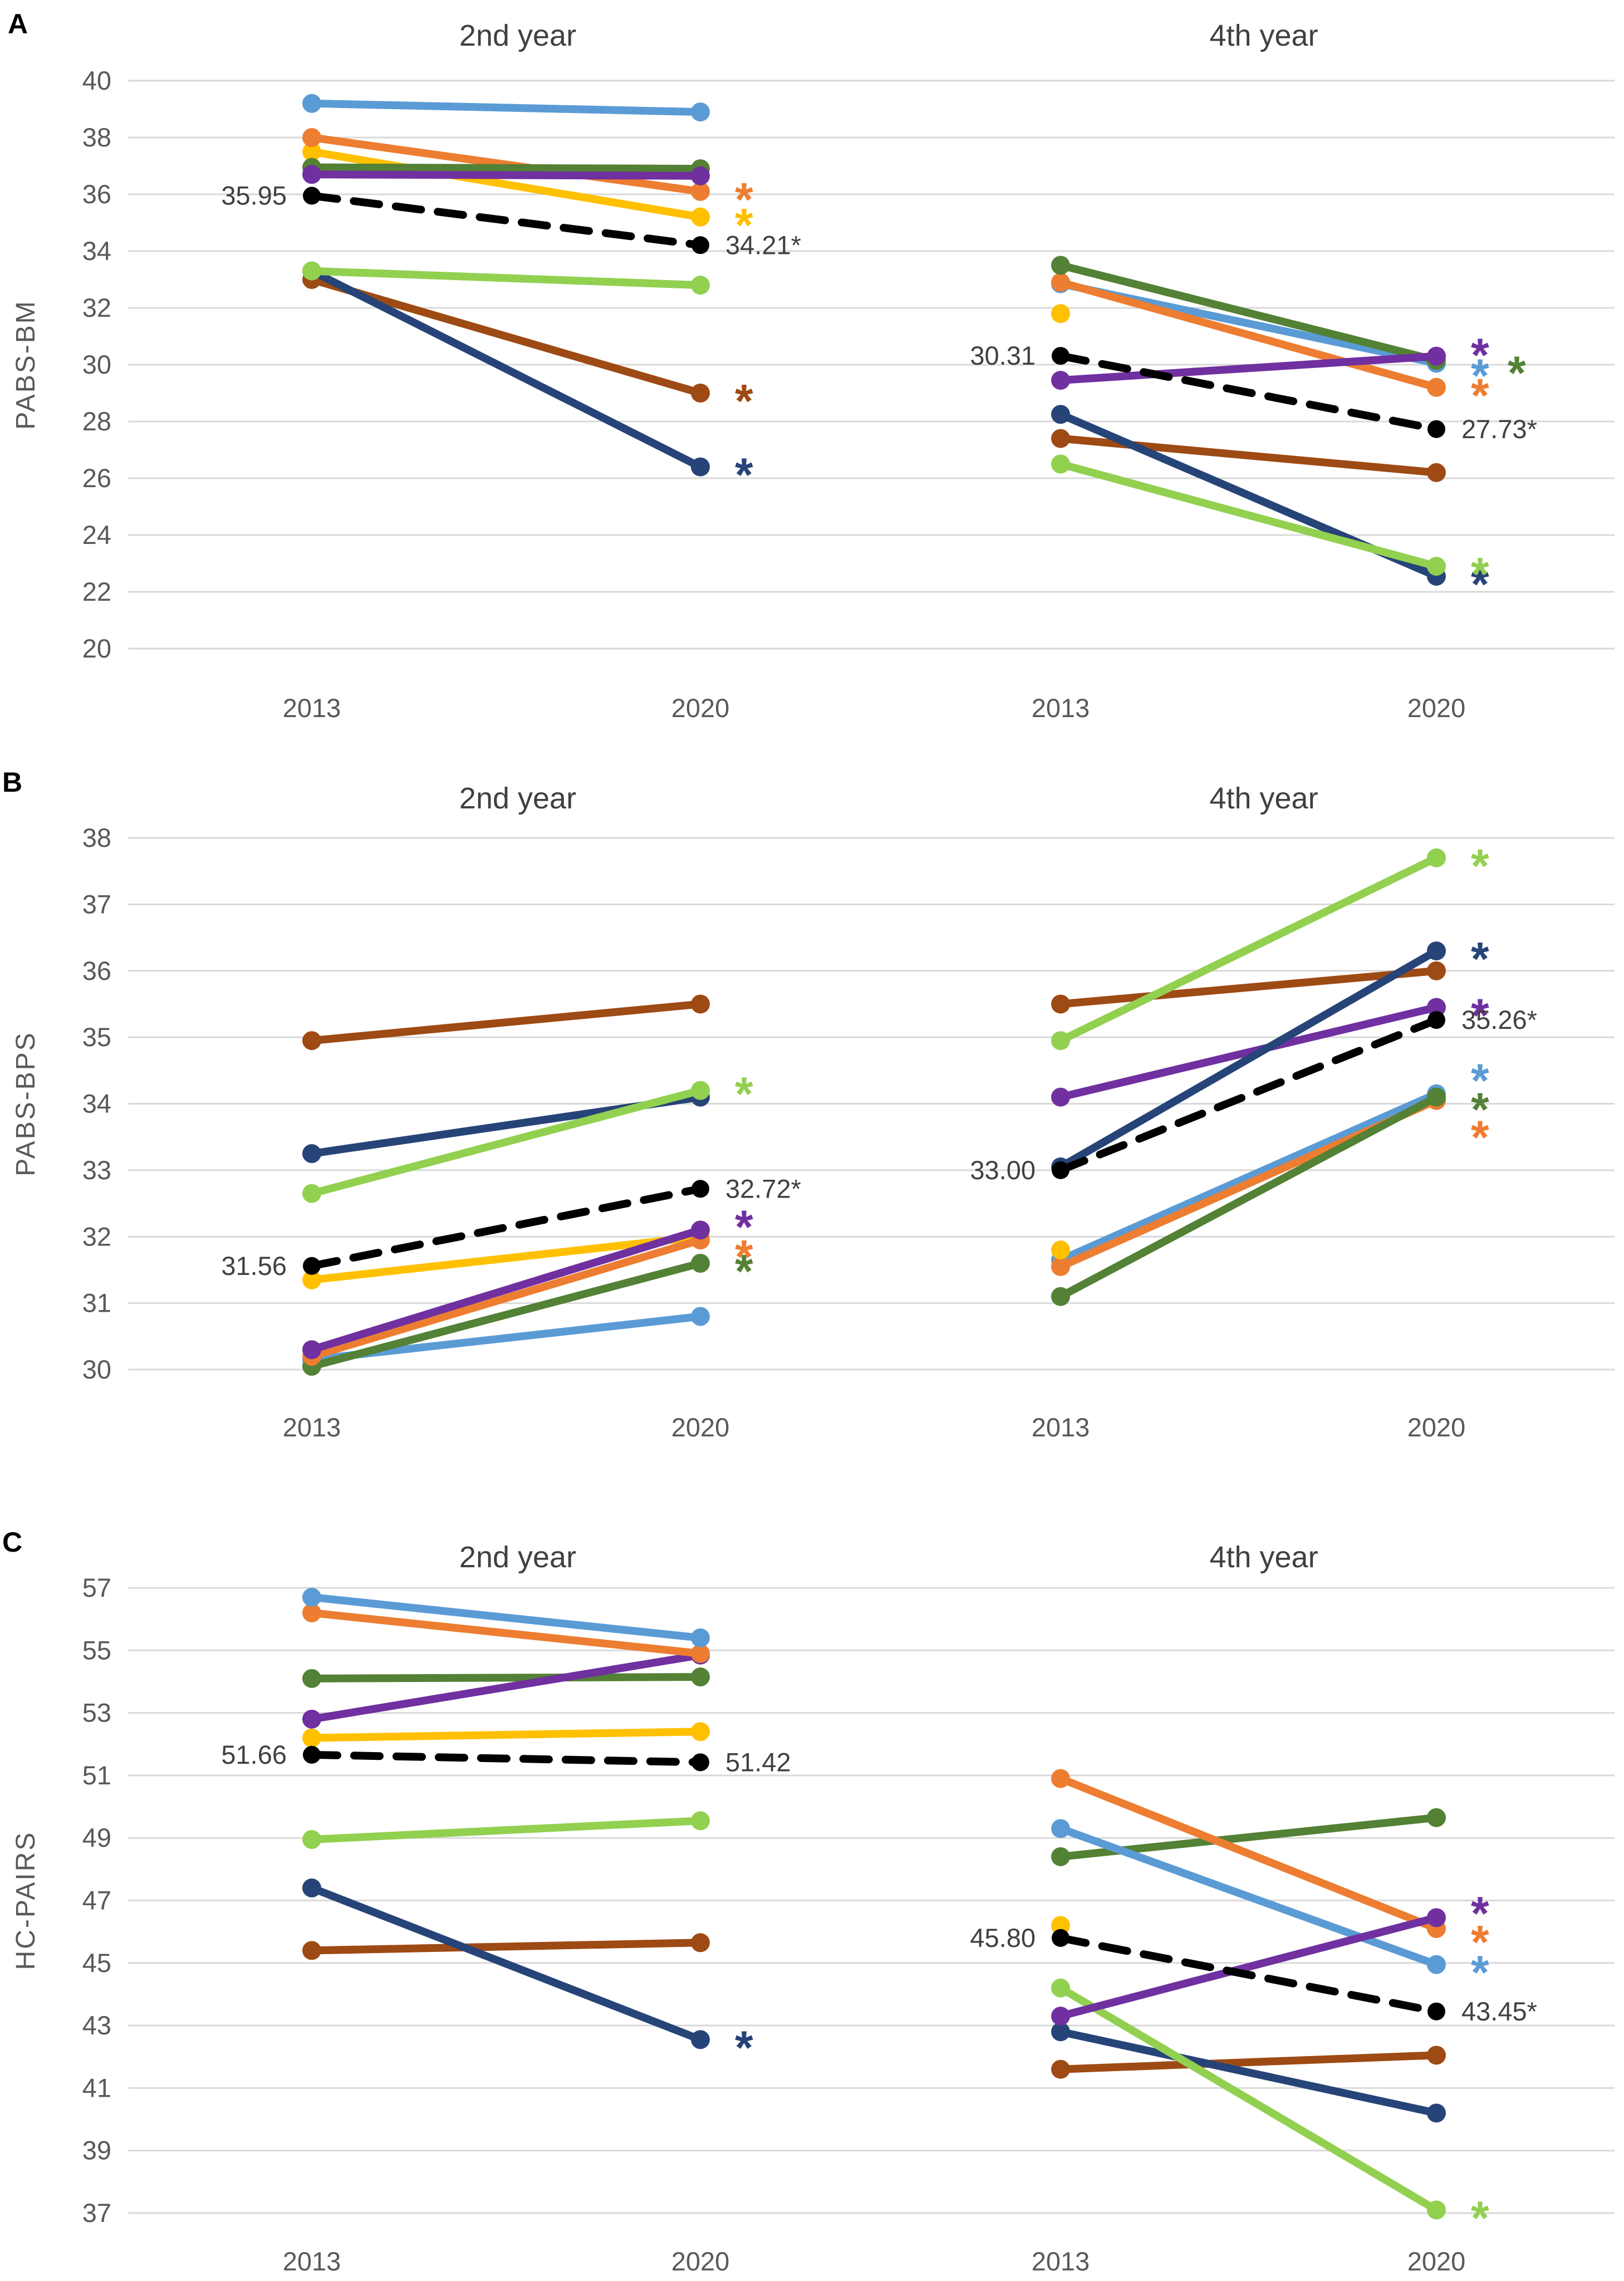 The width and height of the screenshot is (1624, 2281). Describe the element at coordinates (96, 1303) in the screenshot. I see `y-tick-label: 31` at that location.